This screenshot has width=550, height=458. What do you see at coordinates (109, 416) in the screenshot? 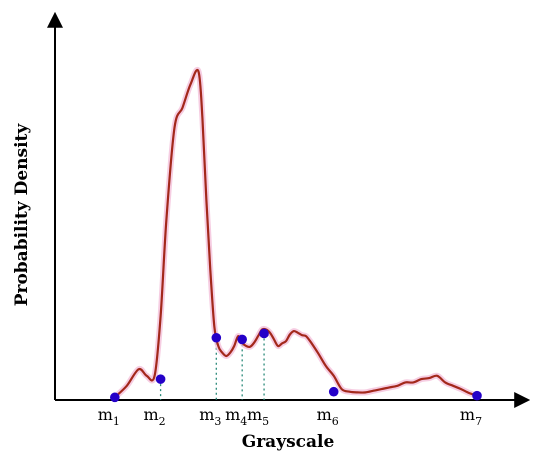
I see `marker-label-m1: m1` at bounding box center [109, 416].